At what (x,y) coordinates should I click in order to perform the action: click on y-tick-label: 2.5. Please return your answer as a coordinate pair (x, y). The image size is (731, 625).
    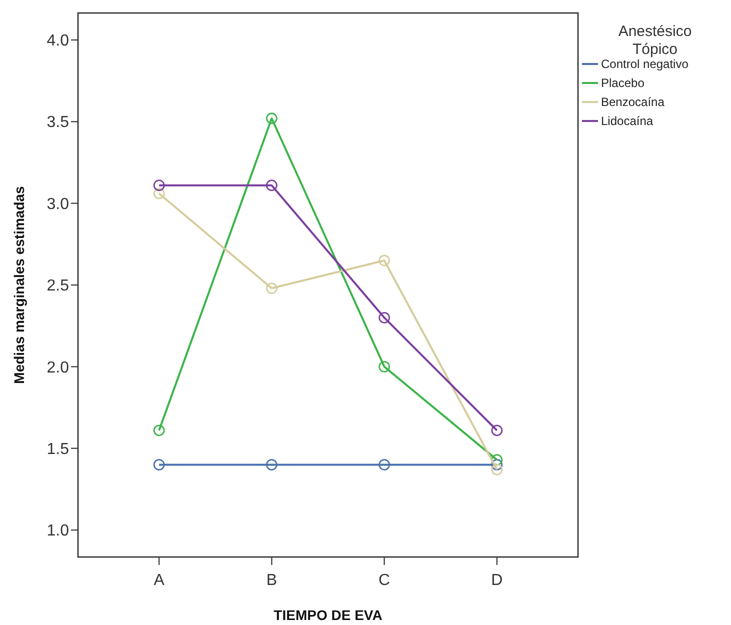
    Looking at the image, I should click on (58, 286).